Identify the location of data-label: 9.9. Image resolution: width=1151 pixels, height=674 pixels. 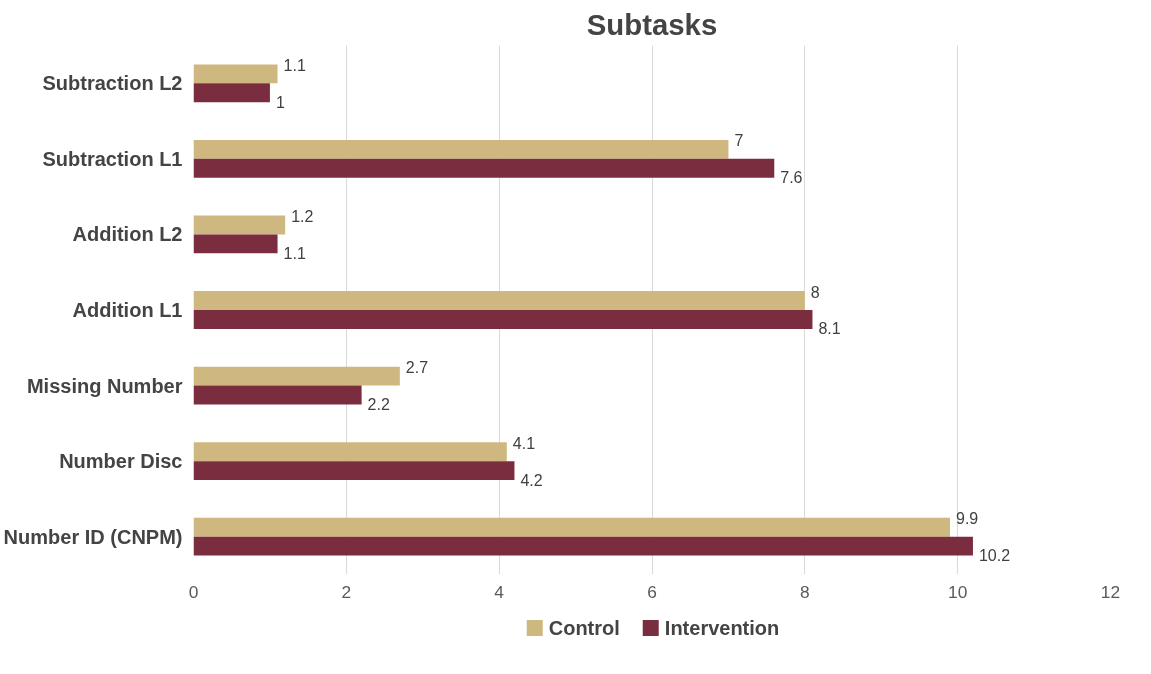
(967, 519).